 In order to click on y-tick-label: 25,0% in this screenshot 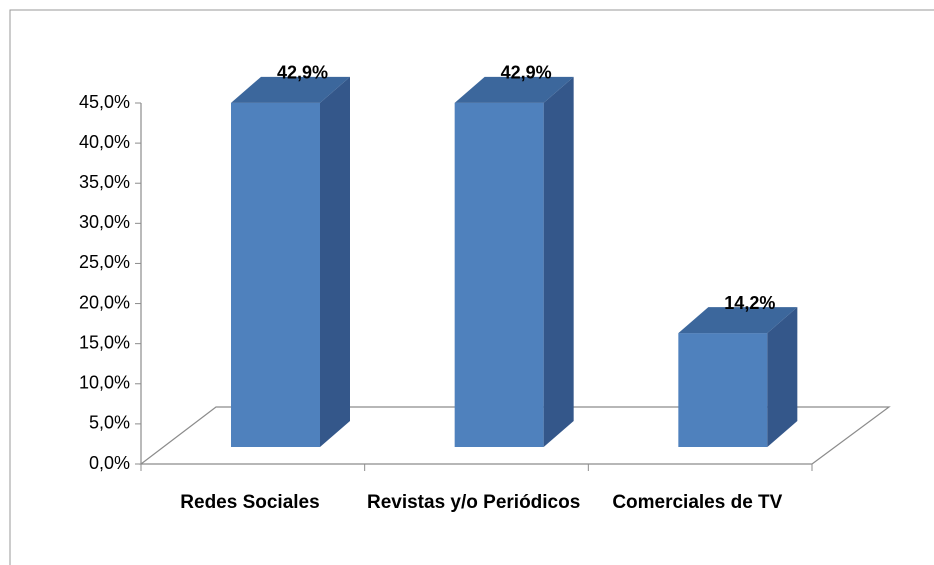, I will do `click(104, 262)`.